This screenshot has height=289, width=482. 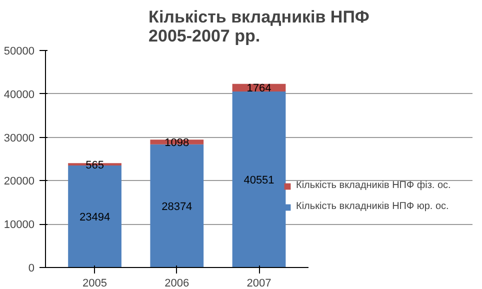 I want to click on y-tick-label: 30000, so click(x=19, y=138).